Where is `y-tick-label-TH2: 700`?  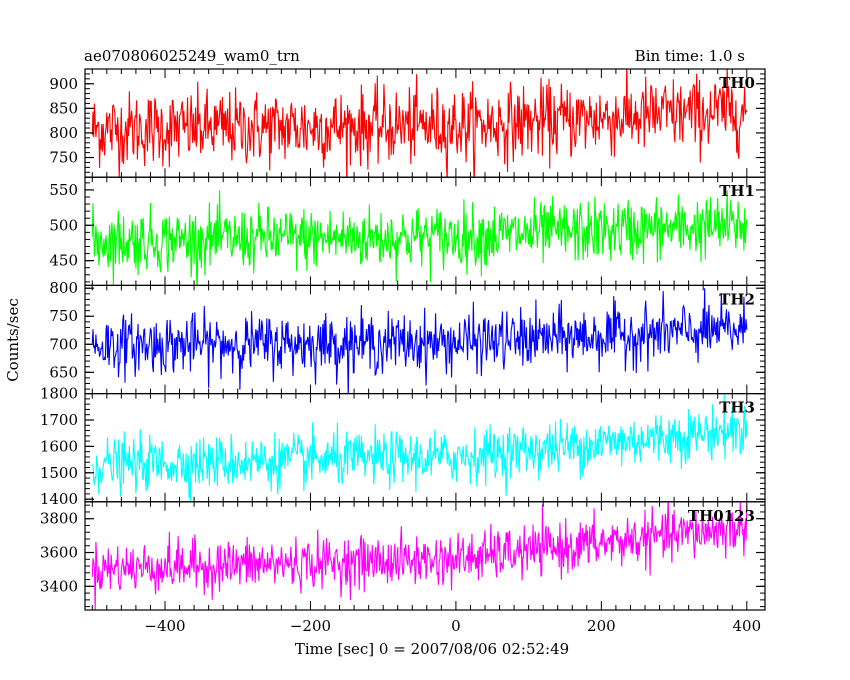
y-tick-label-TH2: 700 is located at coordinates (63, 344).